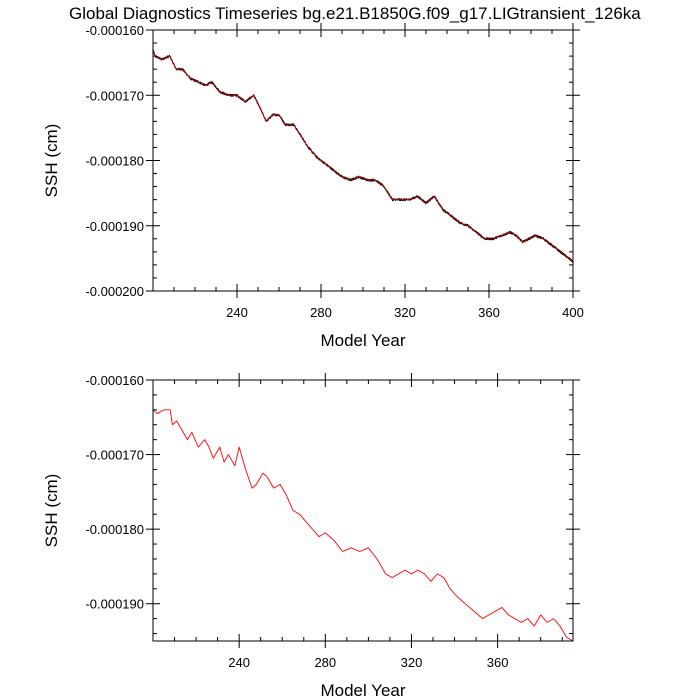 This screenshot has width=700, height=700. Describe the element at coordinates (114, 291) in the screenshot. I see `y-tick-label: -0.000200` at that location.